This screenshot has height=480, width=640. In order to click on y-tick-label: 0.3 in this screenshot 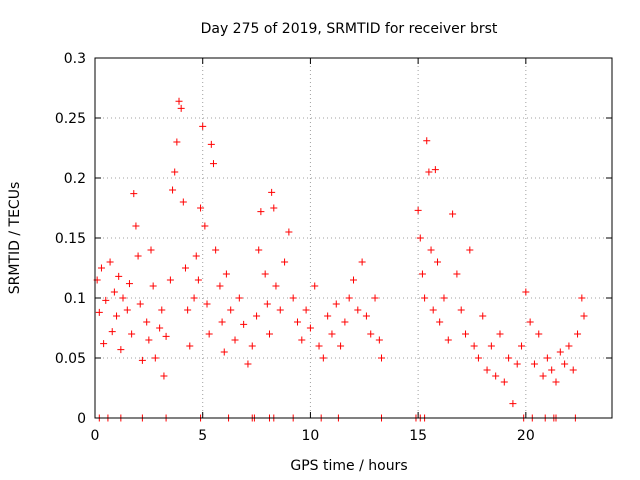, I will do `click(75, 59)`.